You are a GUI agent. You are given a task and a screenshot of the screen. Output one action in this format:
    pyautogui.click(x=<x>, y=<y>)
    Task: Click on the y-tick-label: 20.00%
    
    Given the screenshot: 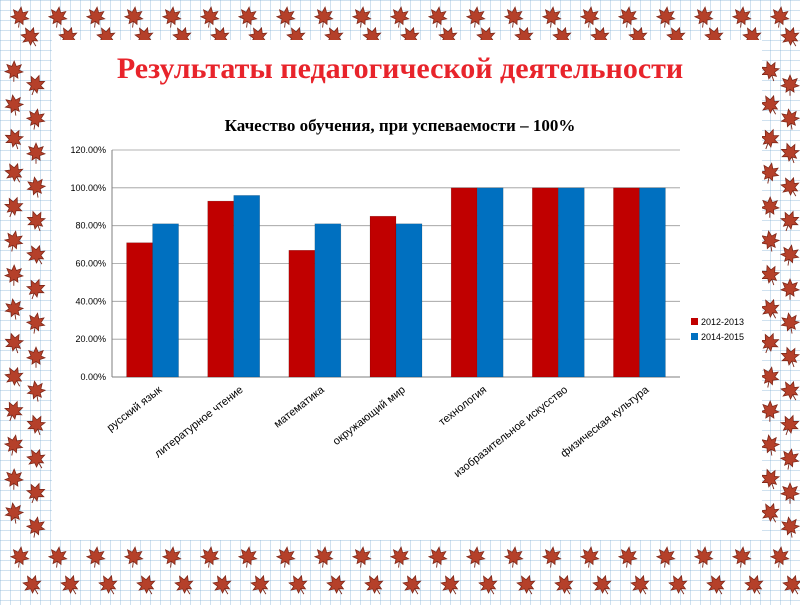 What is the action you would take?
    pyautogui.click(x=90, y=339)
    